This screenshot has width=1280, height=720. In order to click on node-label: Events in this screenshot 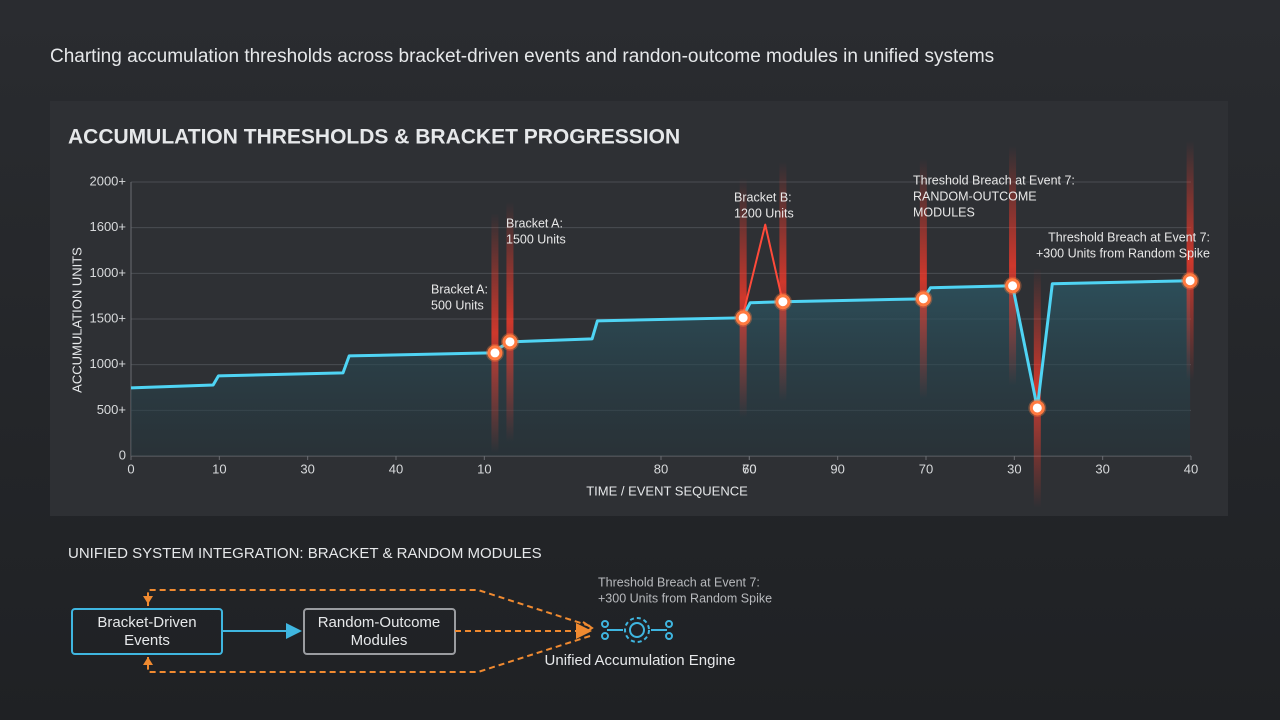, I will do `click(147, 640)`.